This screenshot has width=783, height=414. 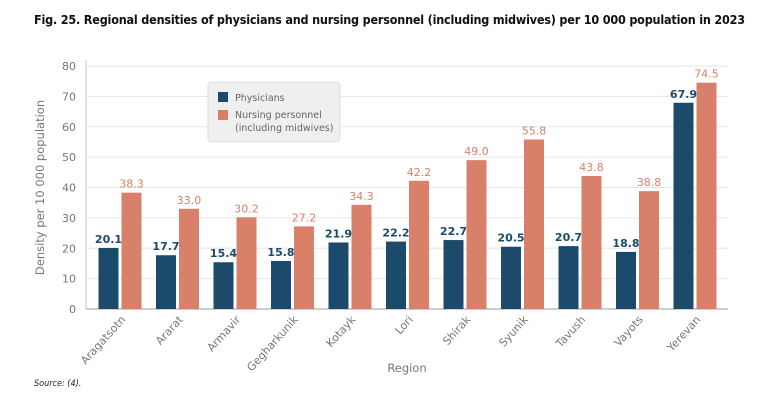 I want to click on physicians-data-label: 17.7, so click(x=165, y=246).